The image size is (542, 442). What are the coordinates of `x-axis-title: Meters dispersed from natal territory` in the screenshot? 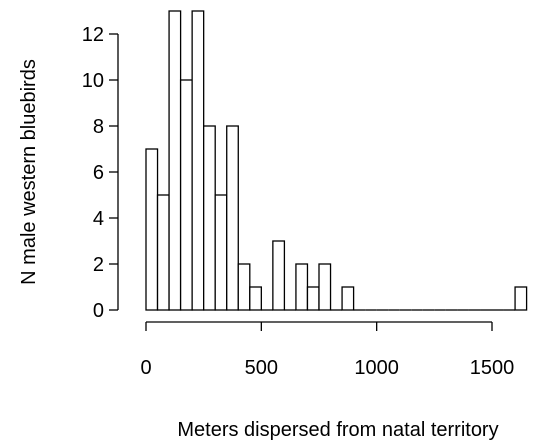 It's located at (337, 430).